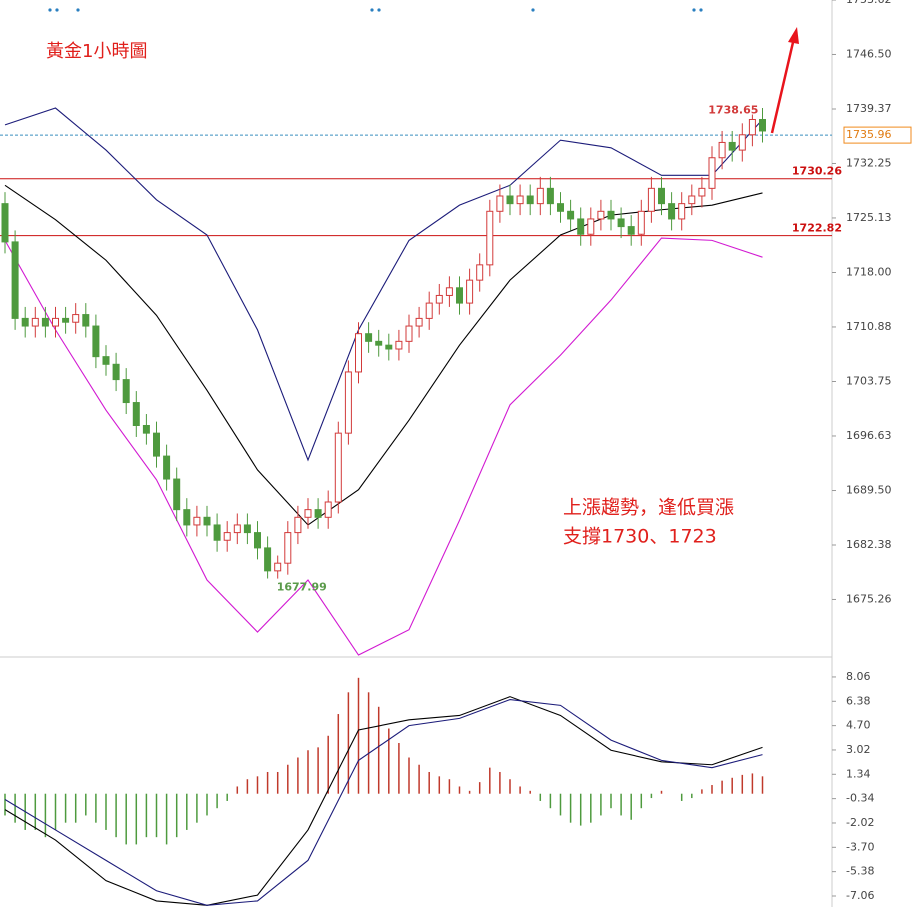  Describe the element at coordinates (860, 895) in the screenshot. I see `y-tick-label: -7.06` at that location.